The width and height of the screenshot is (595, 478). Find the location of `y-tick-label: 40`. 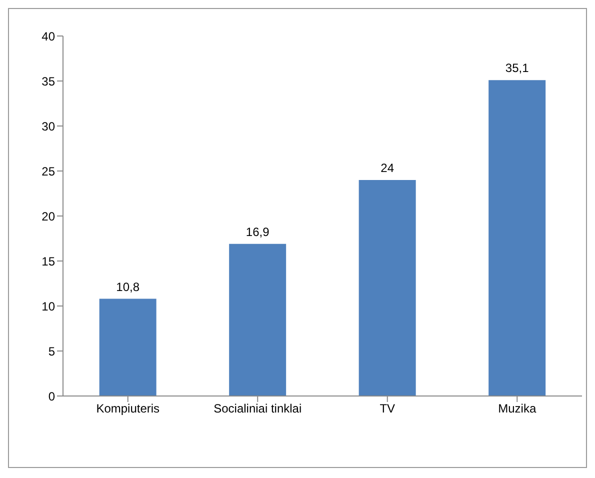

y-tick-label: 40 is located at coordinates (49, 36).